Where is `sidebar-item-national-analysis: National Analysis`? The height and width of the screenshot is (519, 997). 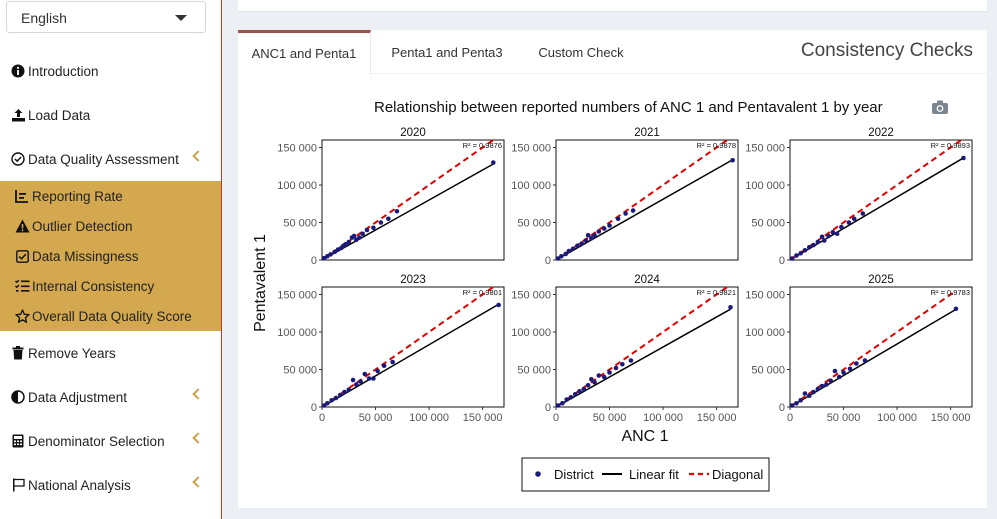
sidebar-item-national-analysis: National Analysis is located at coordinates (111, 485).